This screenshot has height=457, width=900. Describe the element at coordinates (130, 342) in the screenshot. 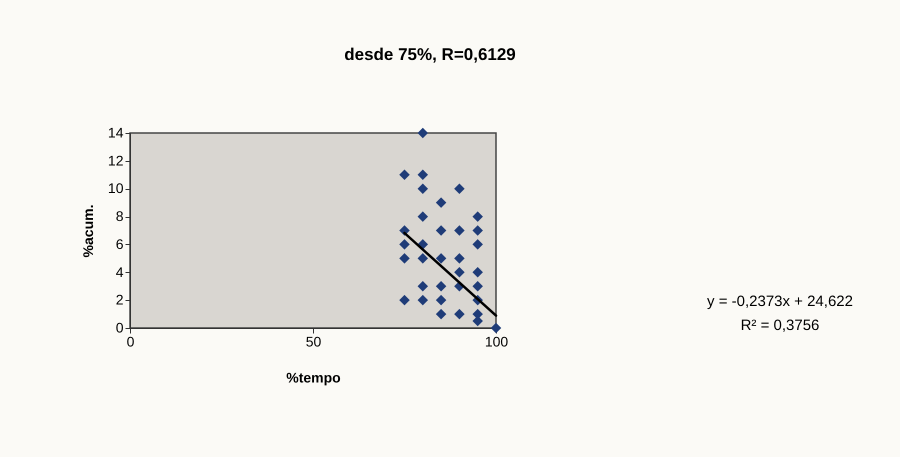

I see `x-tick-label: 0` at that location.